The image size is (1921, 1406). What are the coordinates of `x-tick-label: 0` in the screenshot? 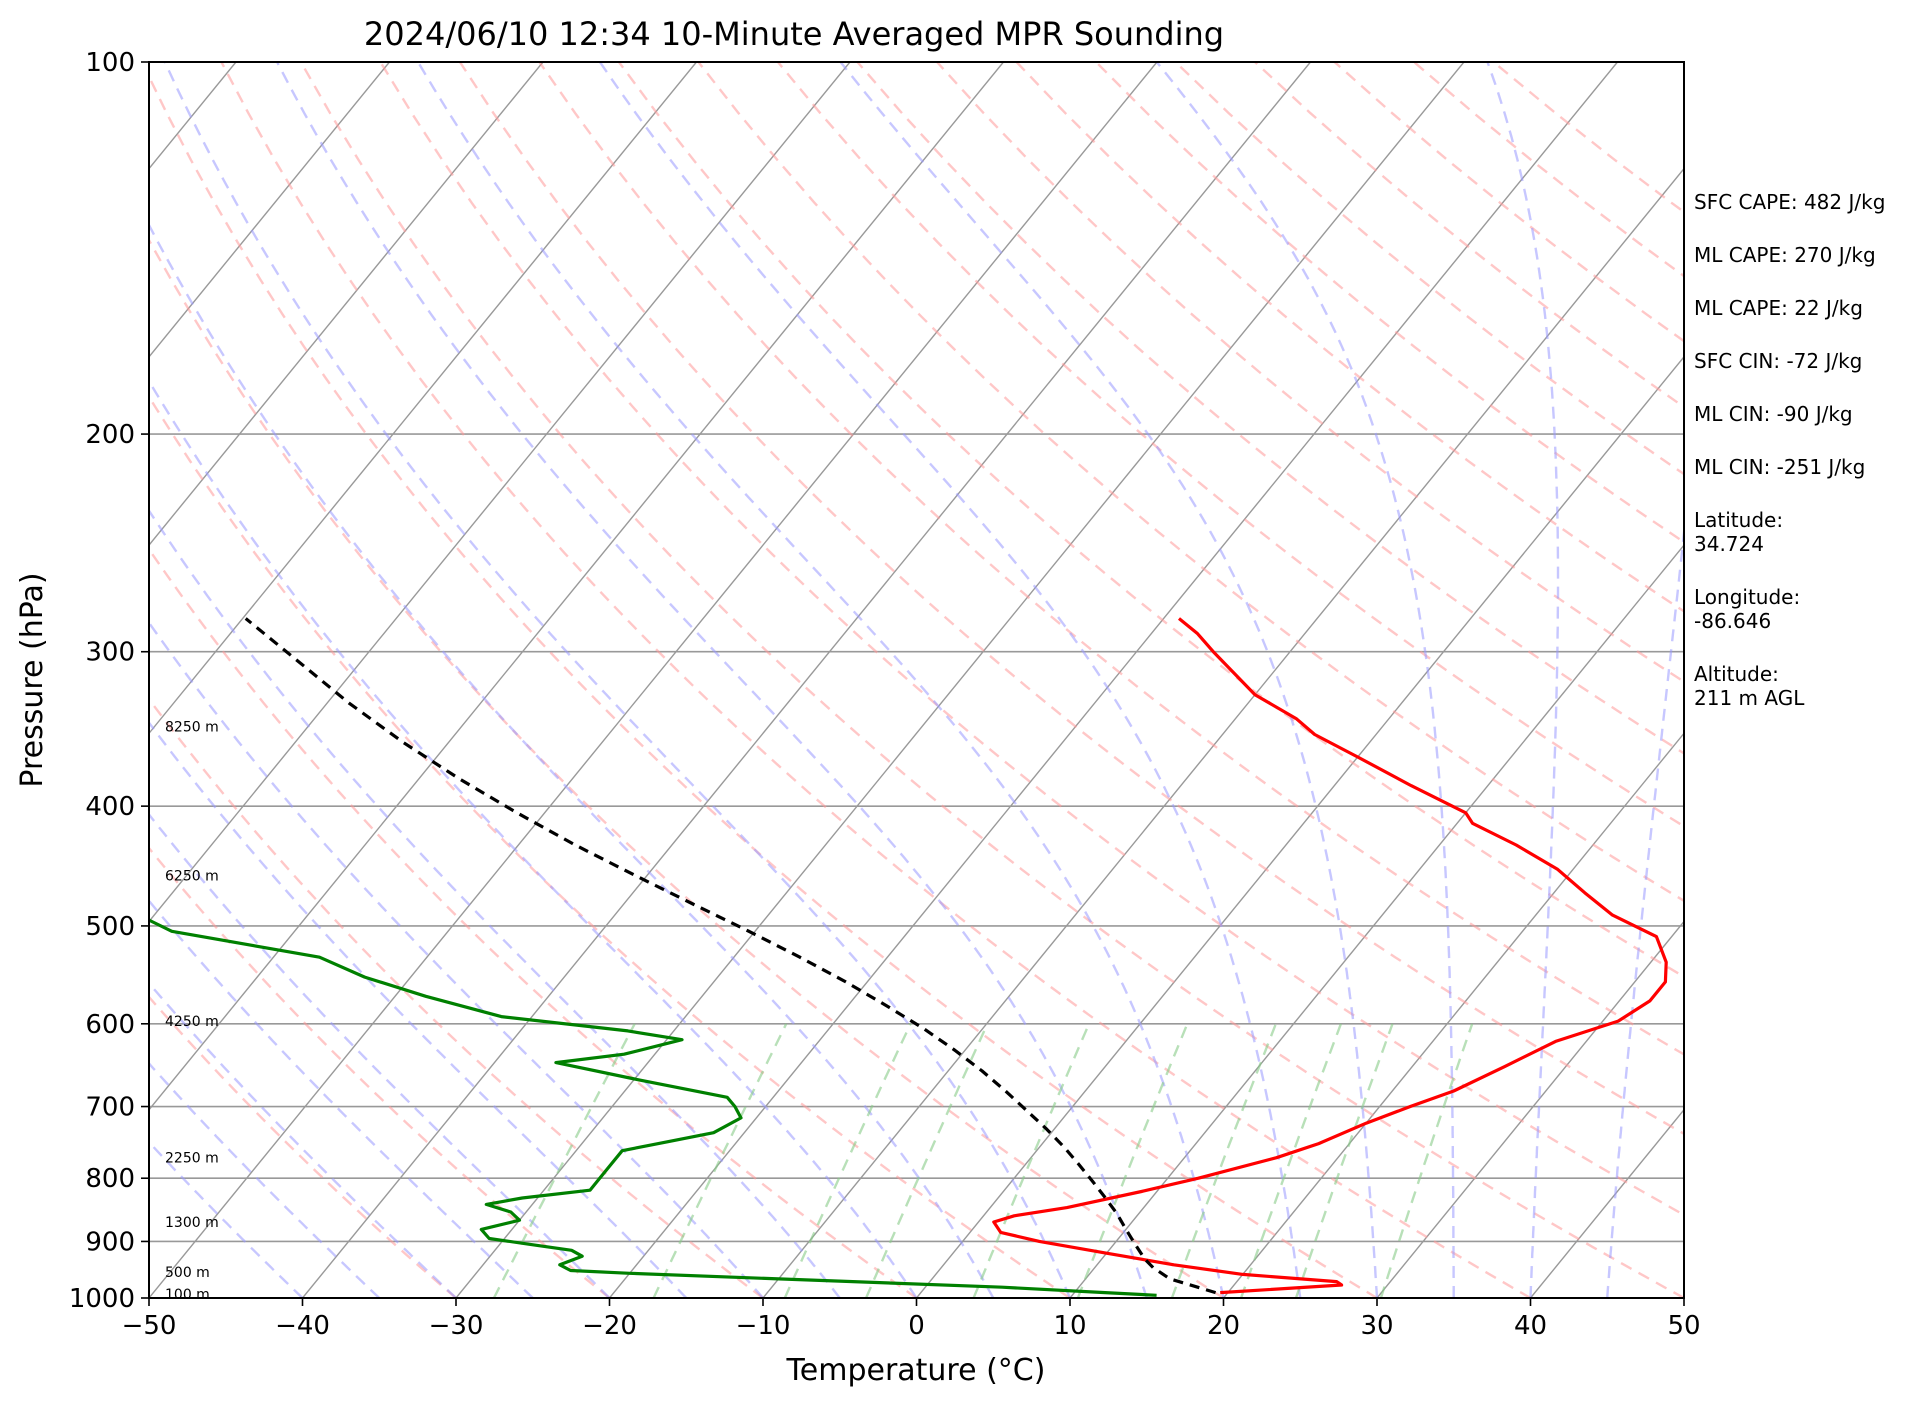 It's located at (916, 1326).